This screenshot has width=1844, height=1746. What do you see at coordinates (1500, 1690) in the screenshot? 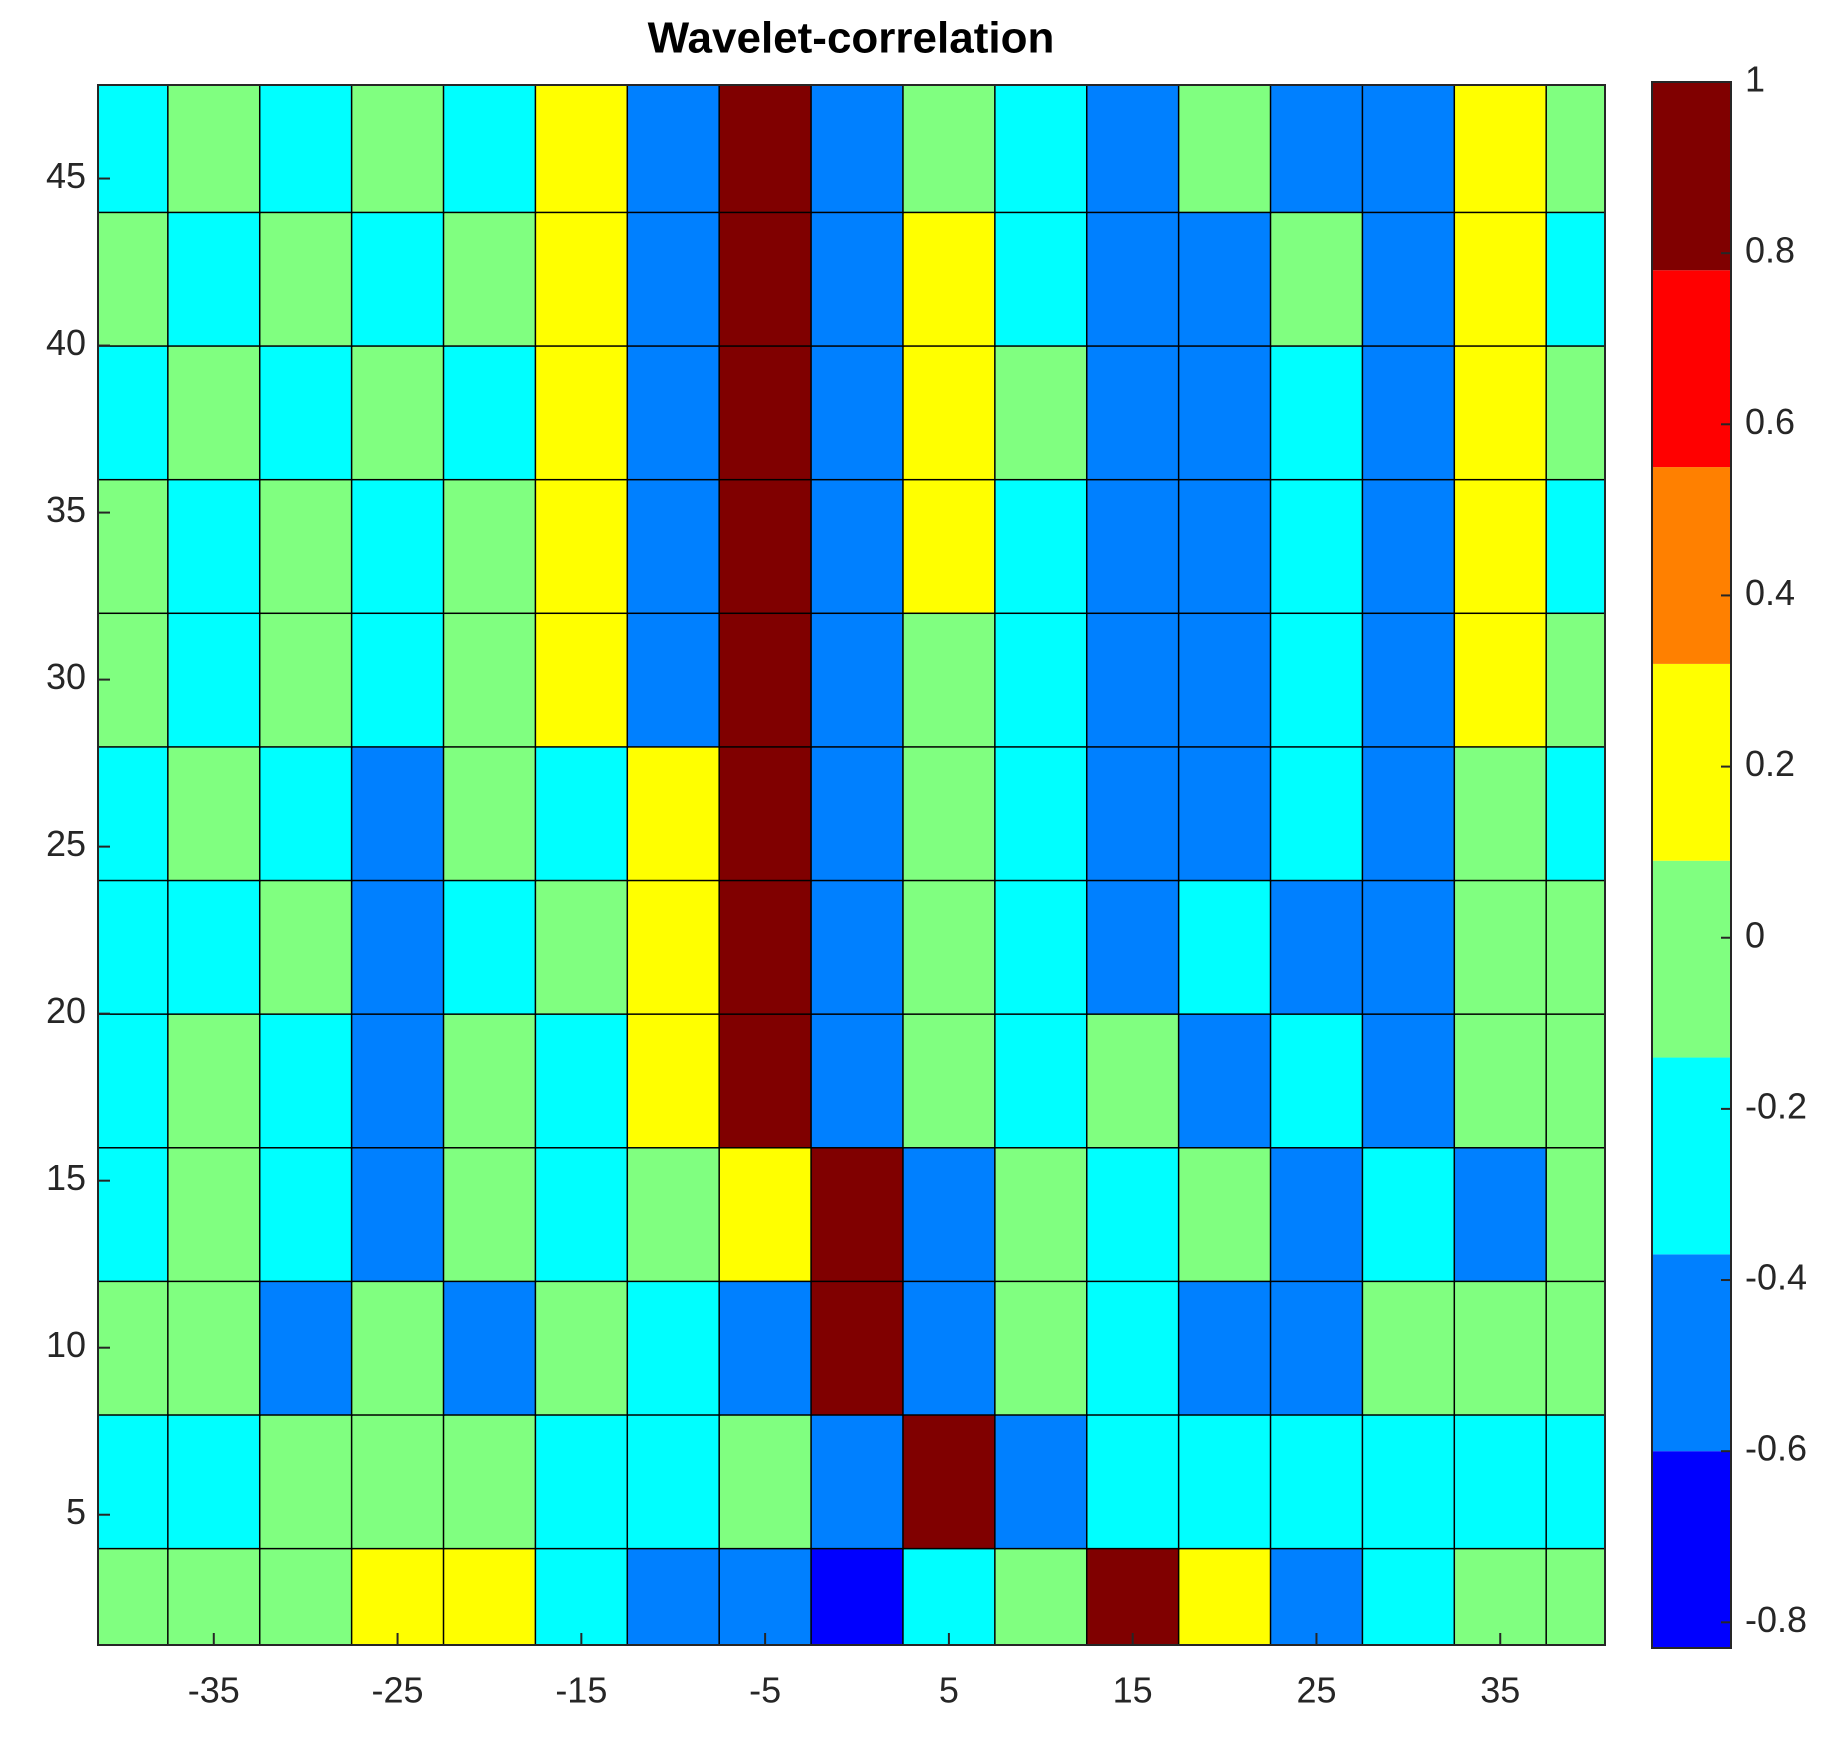
I see `x-tick-label: 35` at bounding box center [1500, 1690].